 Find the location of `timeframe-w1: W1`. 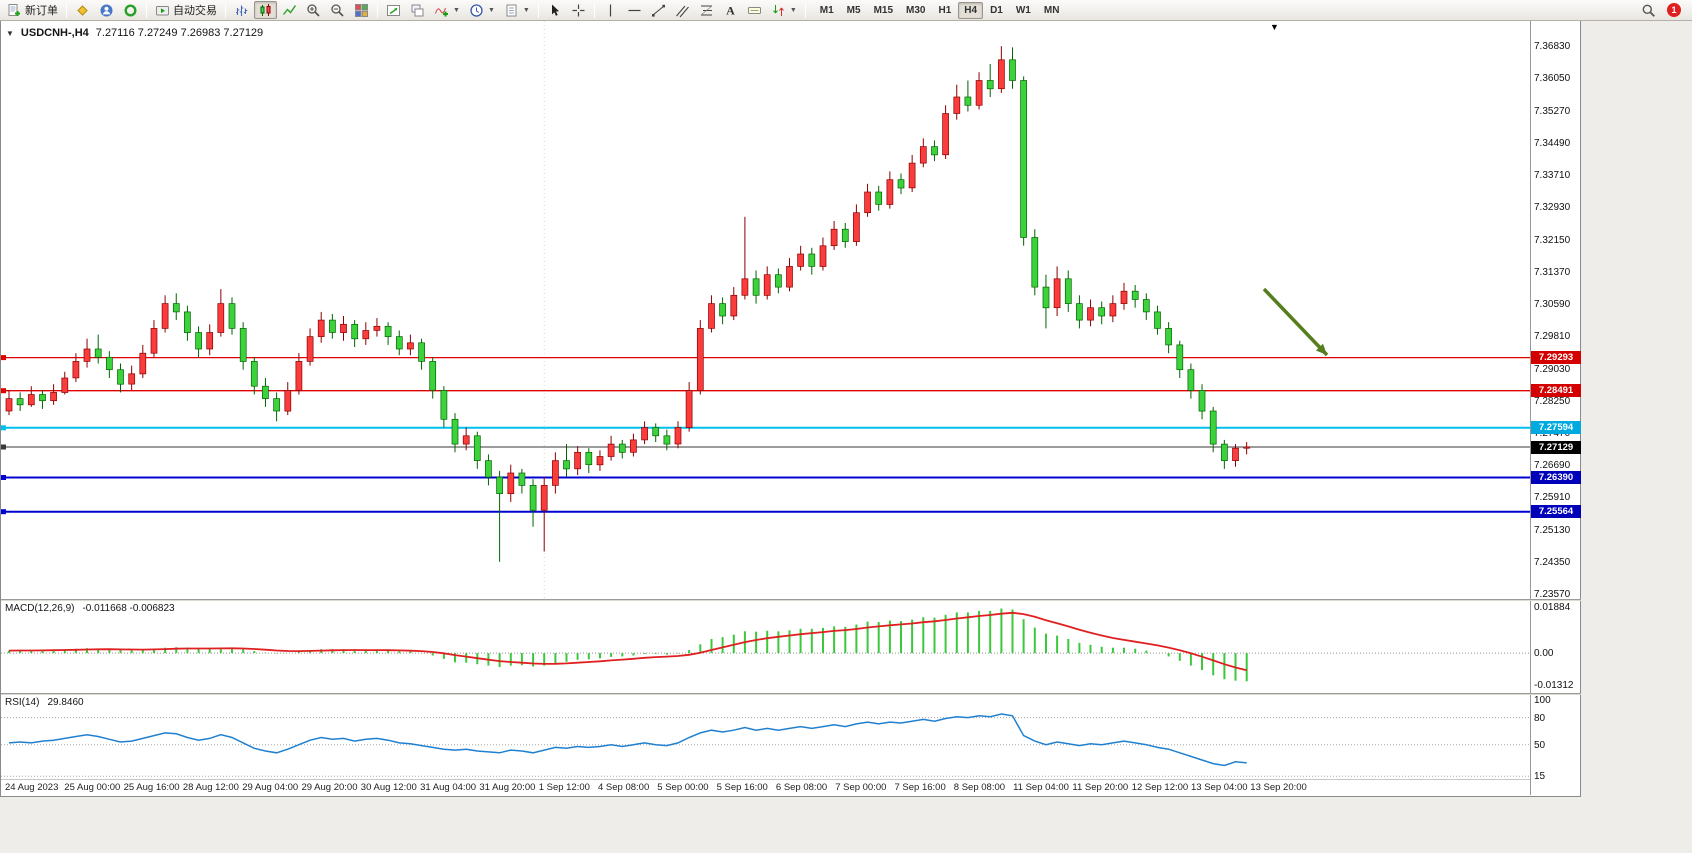

timeframe-w1: W1 is located at coordinates (1023, 10).